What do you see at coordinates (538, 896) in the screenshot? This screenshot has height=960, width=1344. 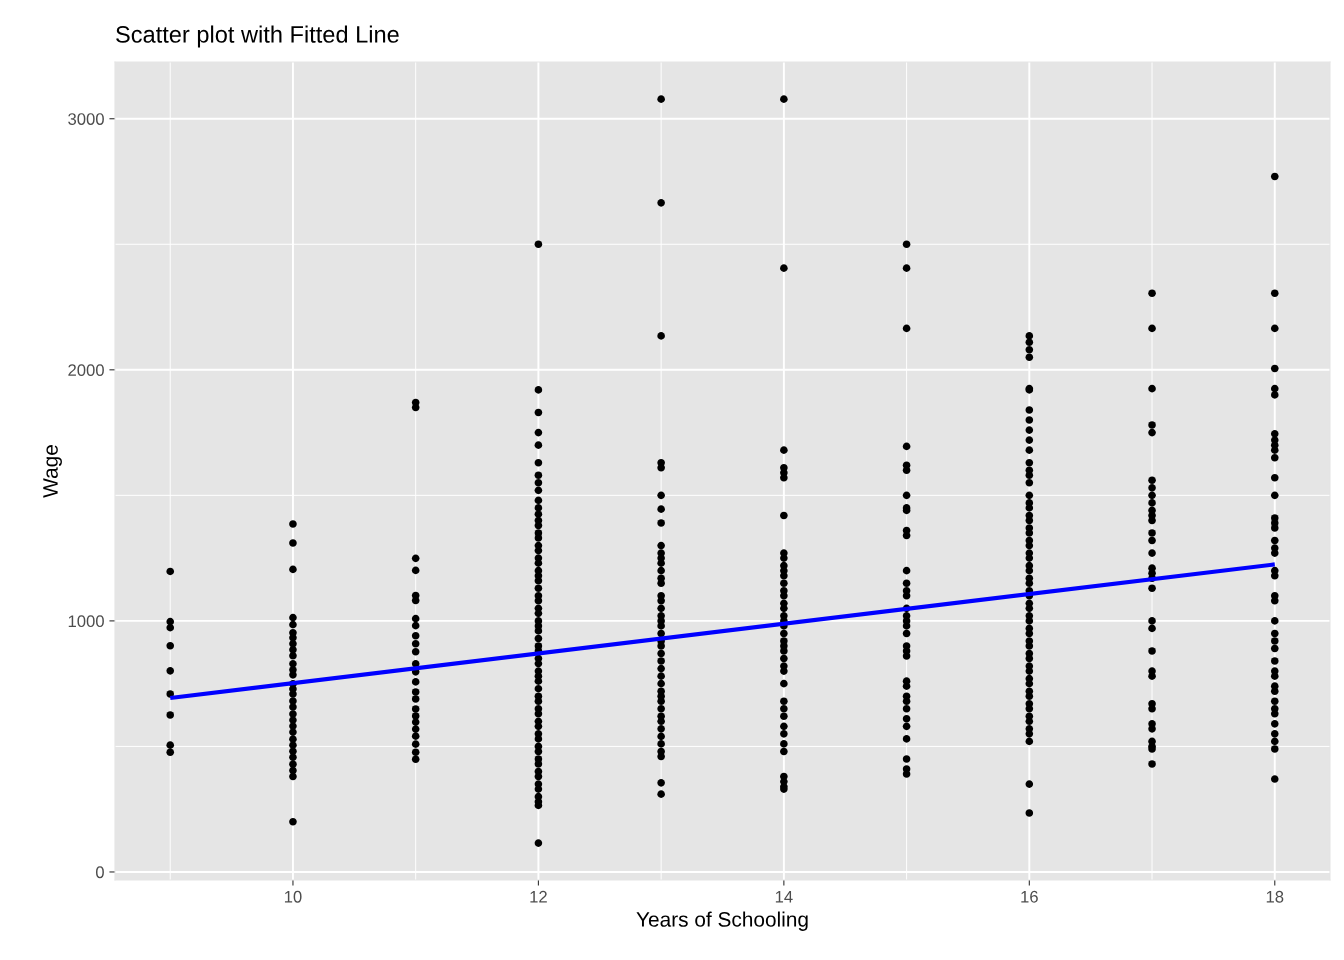 I see `x-tick-label: 12` at bounding box center [538, 896].